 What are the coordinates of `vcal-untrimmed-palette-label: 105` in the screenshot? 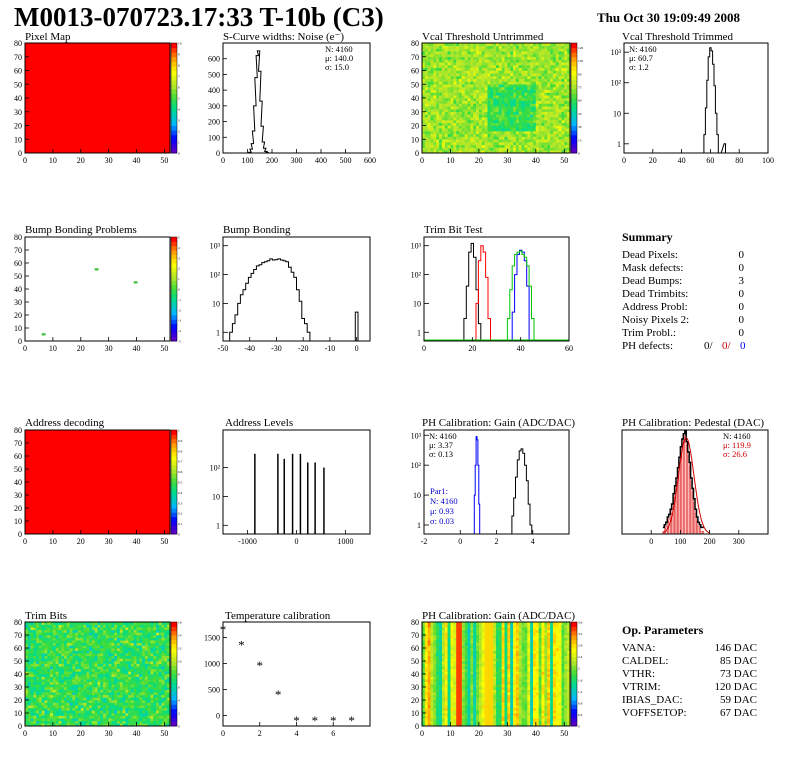 It's located at (581, 61).